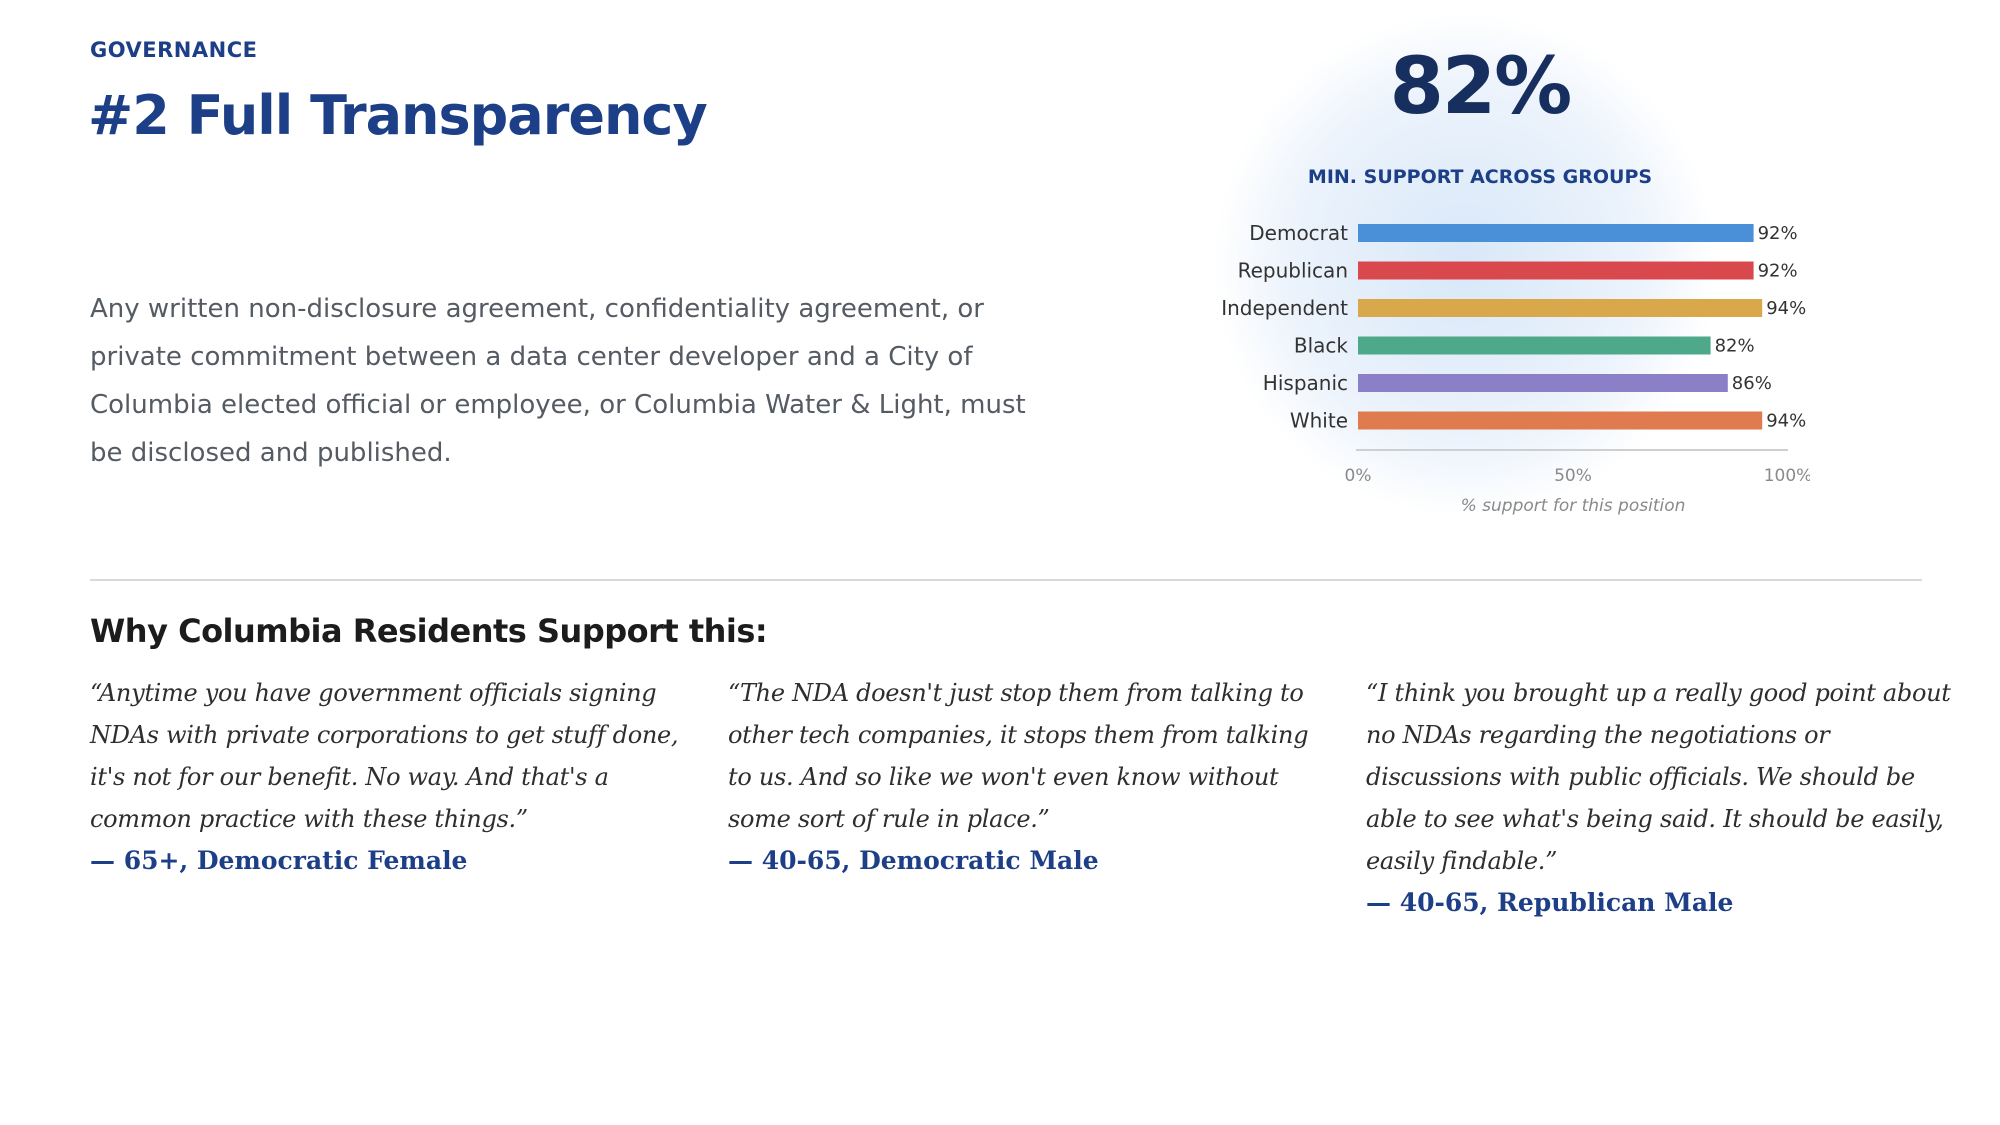 This screenshot has height=1125, width=2000. I want to click on quote-attribution: — 40-65, Republican Male, so click(1550, 902).